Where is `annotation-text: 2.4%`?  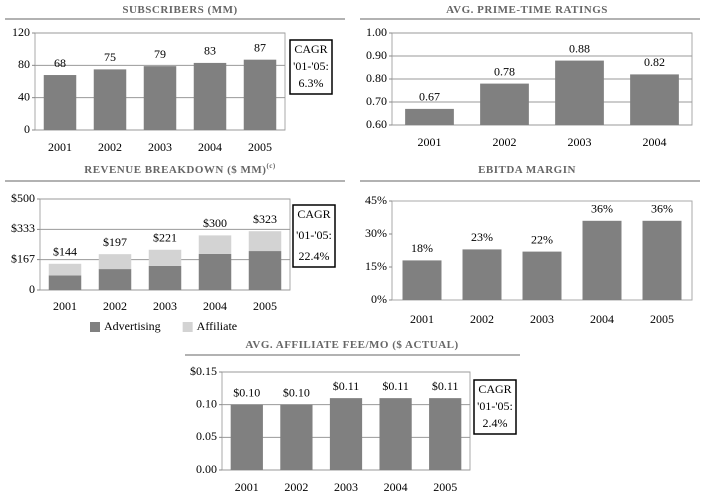
annotation-text: 2.4% is located at coordinates (495, 423).